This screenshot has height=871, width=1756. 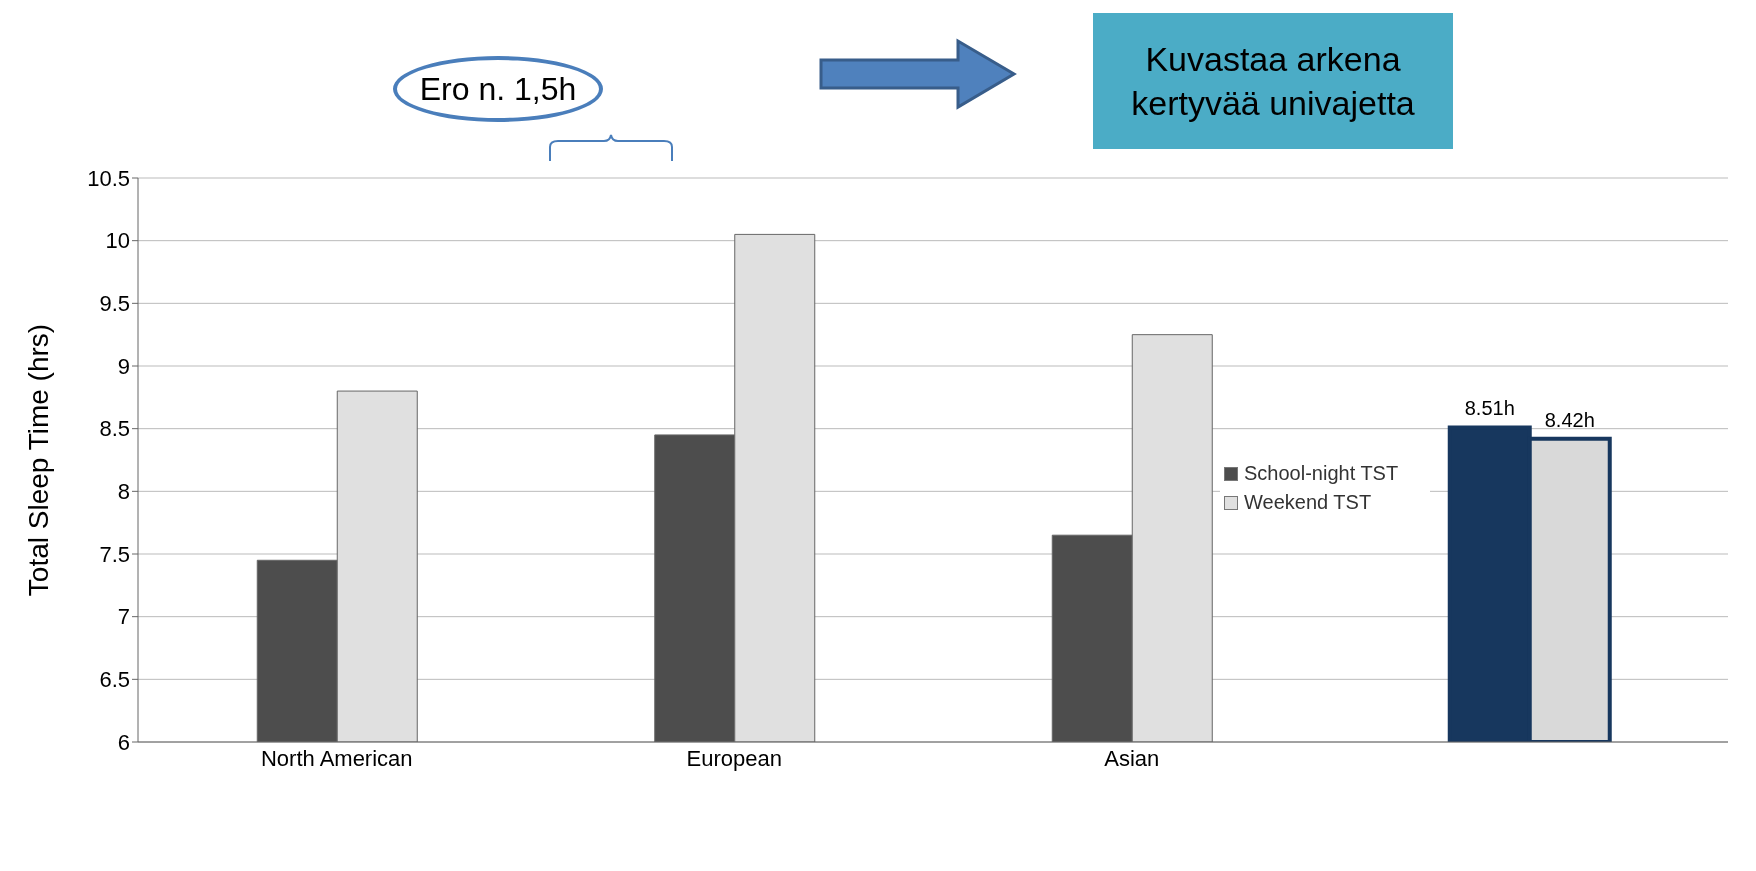 What do you see at coordinates (1489, 408) in the screenshot?
I see `data-label: 8.51h` at bounding box center [1489, 408].